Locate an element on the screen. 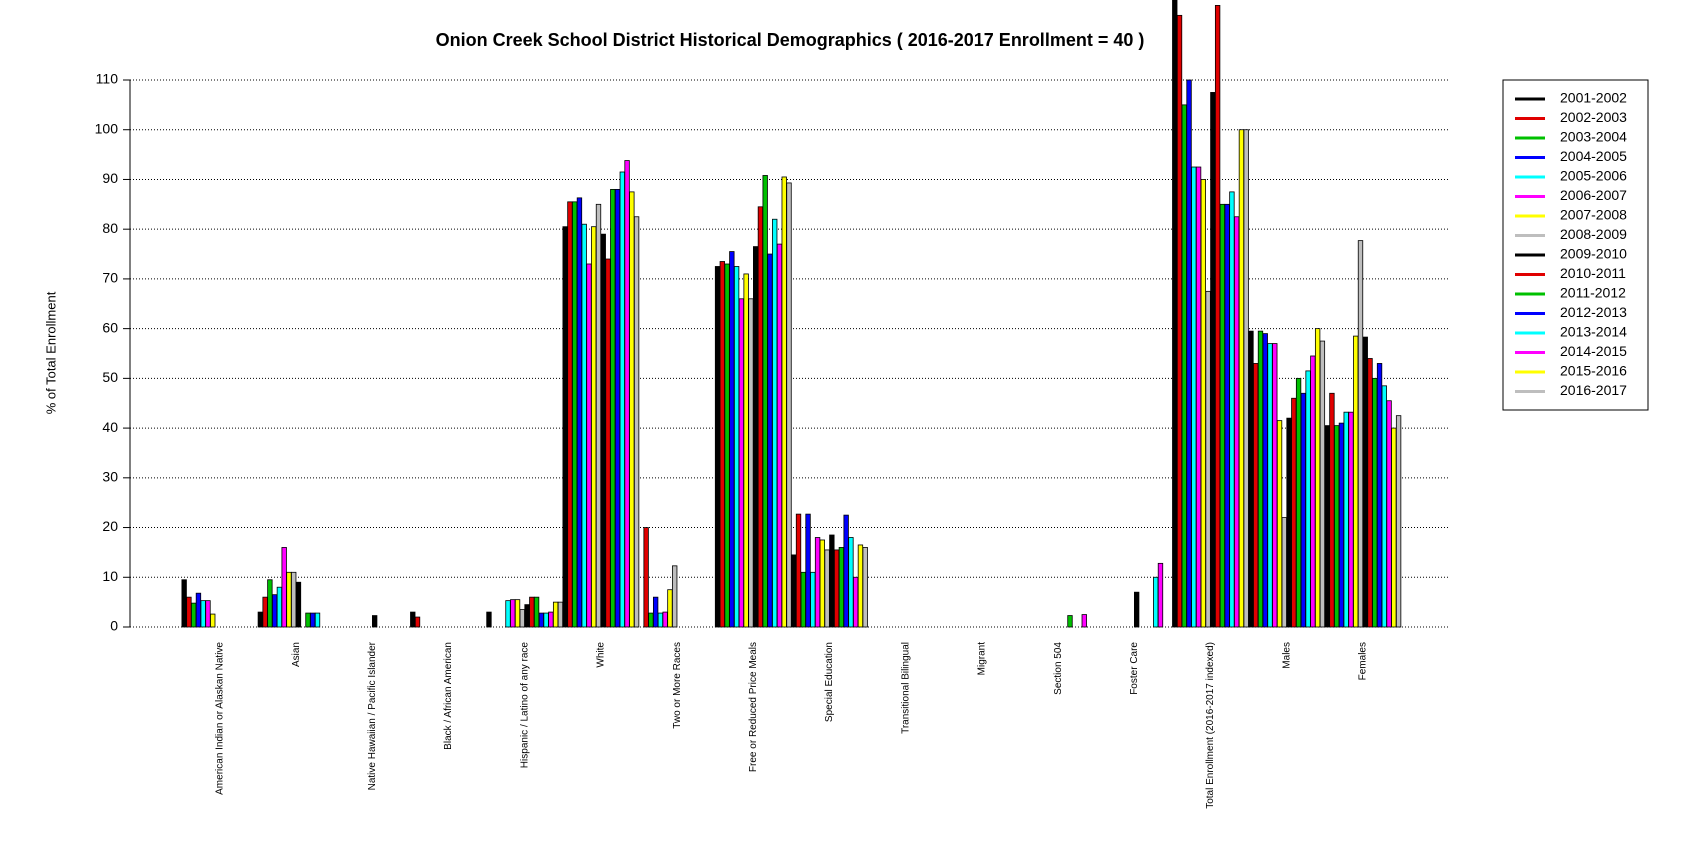  y-tick-label: 100 is located at coordinates (107, 128).